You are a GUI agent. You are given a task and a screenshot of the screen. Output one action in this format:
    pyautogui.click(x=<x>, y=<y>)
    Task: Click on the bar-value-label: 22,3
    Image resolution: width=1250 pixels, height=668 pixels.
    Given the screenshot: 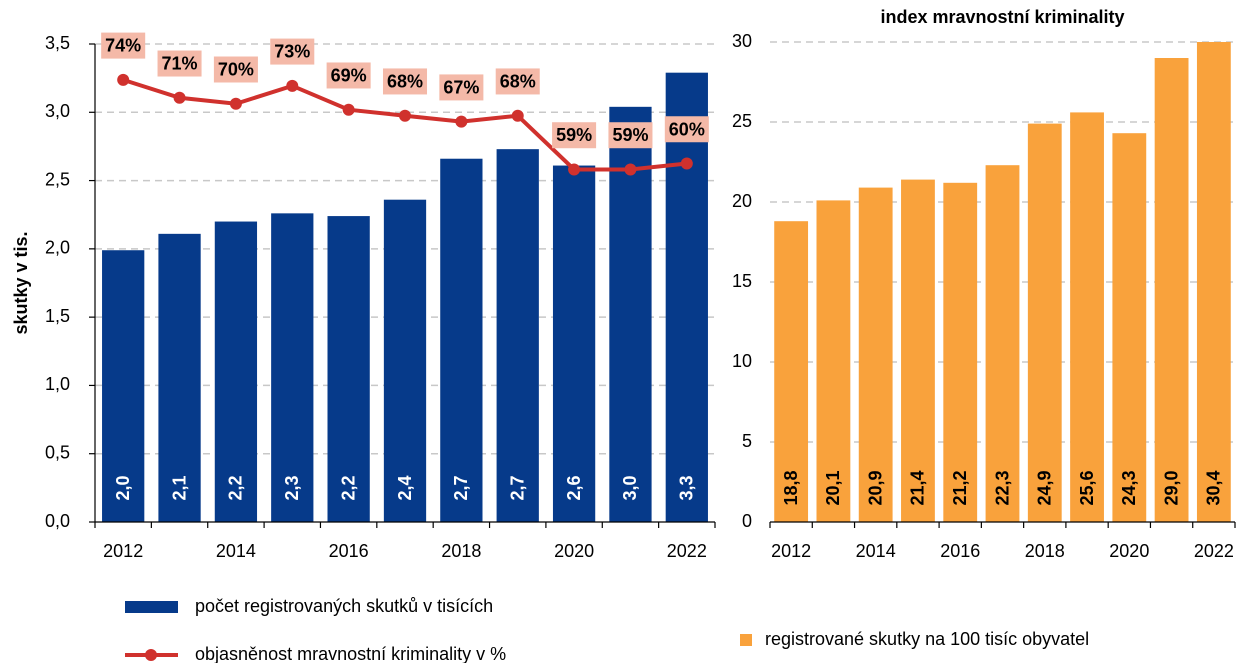 What is the action you would take?
    pyautogui.click(x=1002, y=487)
    